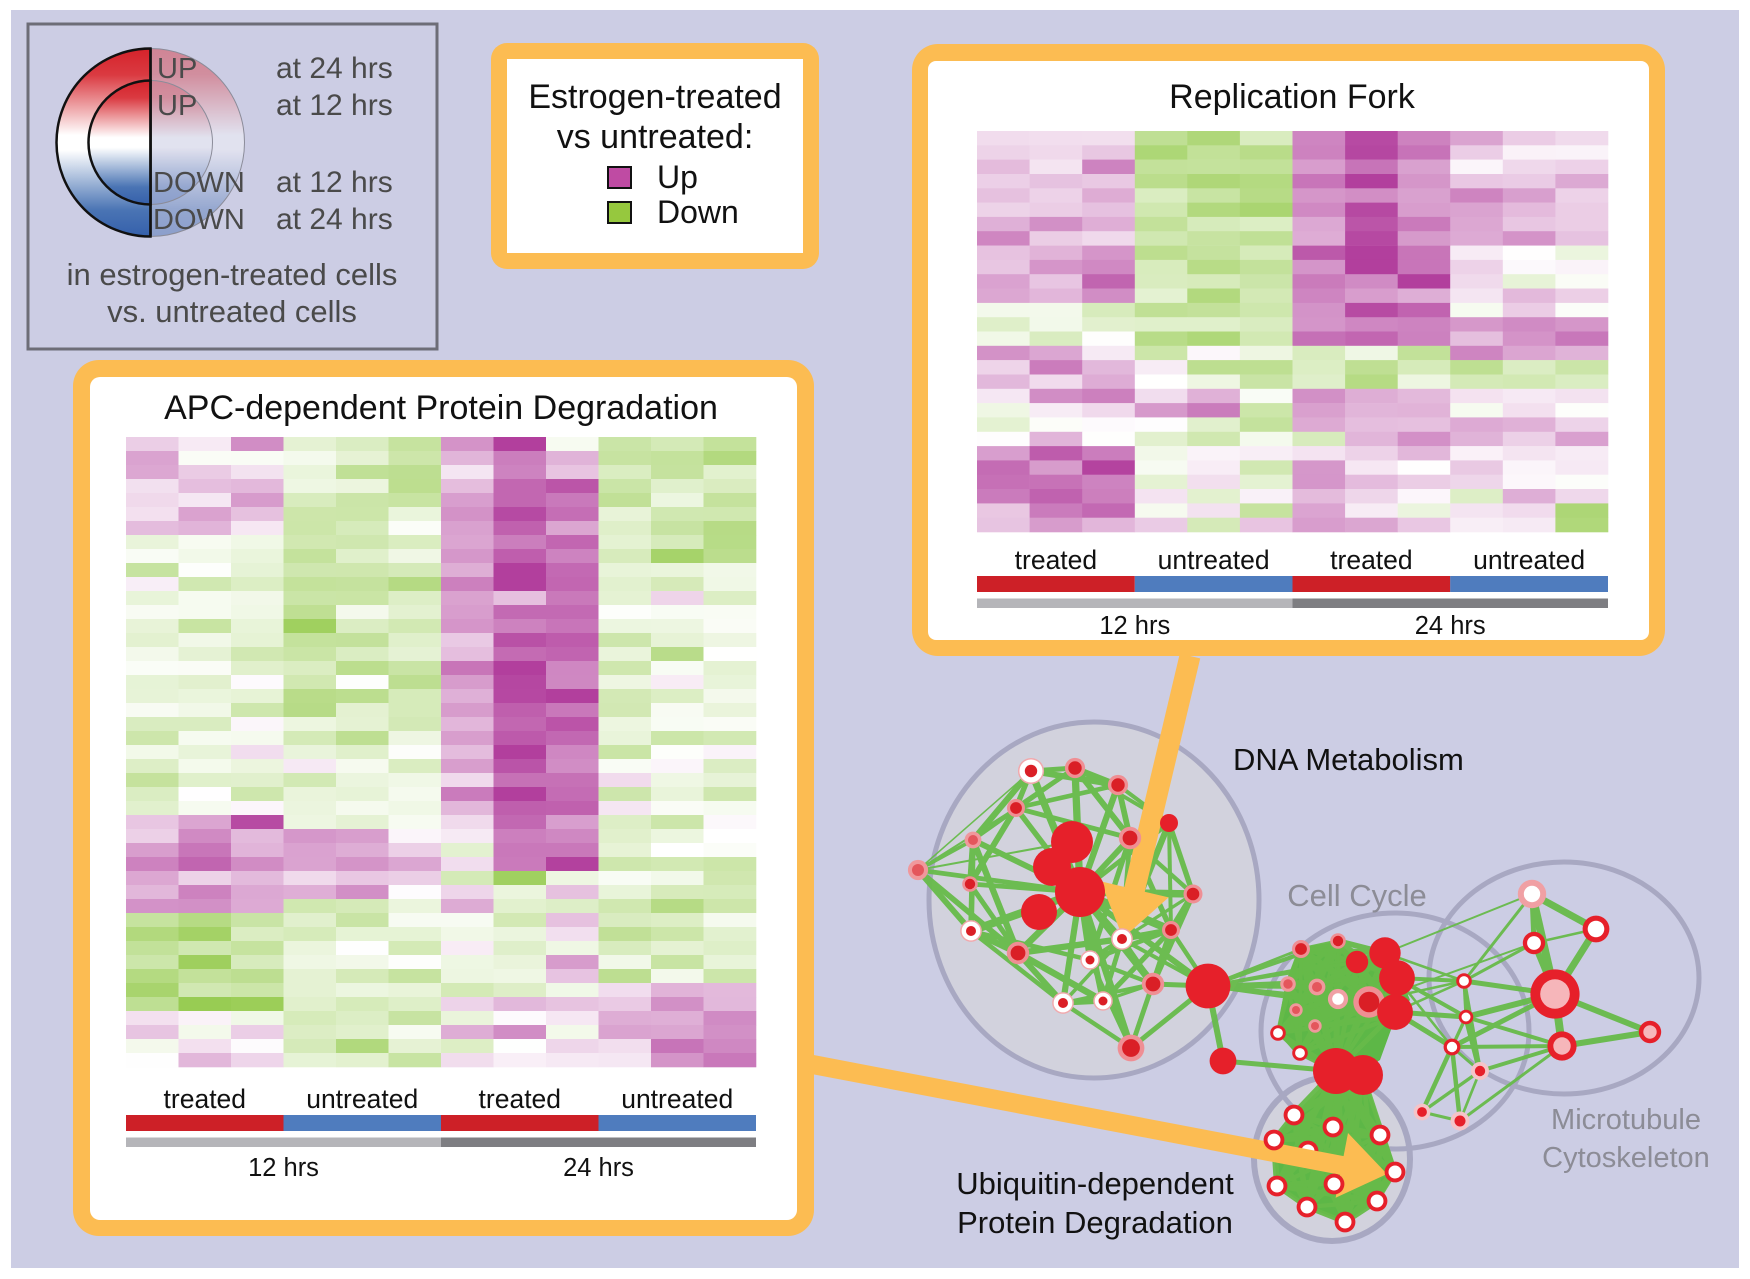 Image resolution: width=1750 pixels, height=1279 pixels. What do you see at coordinates (1292, 97) in the screenshot?
I see `svg-text: Replication Fork` at bounding box center [1292, 97].